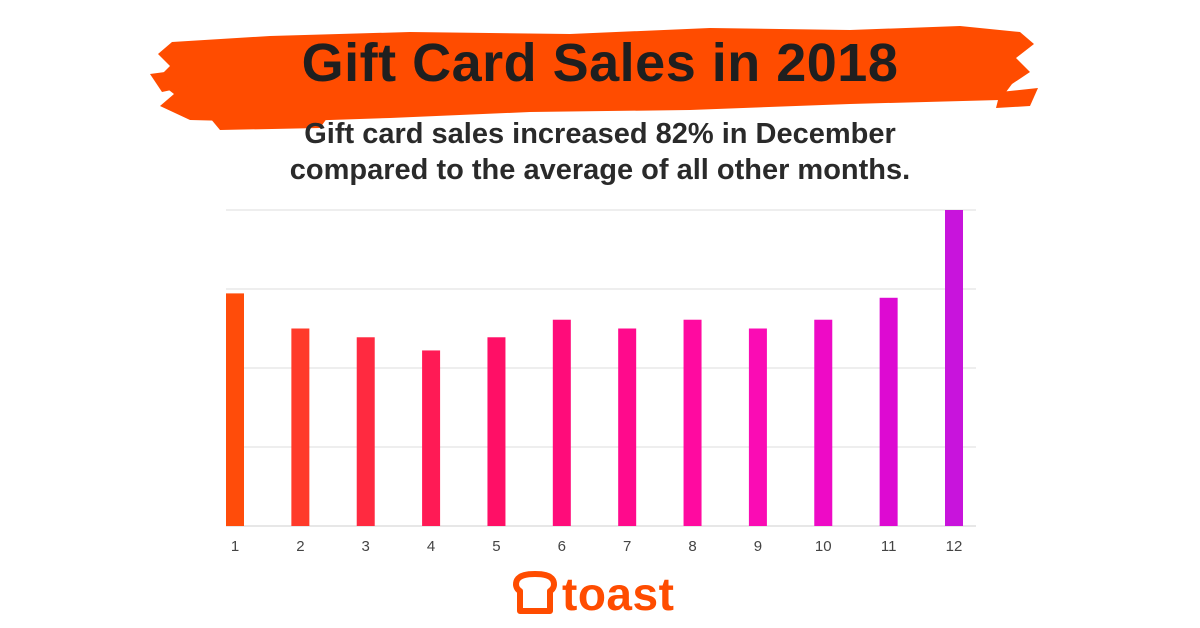 The image size is (1200, 628). Describe the element at coordinates (562, 546) in the screenshot. I see `x-tick-label: 6` at that location.